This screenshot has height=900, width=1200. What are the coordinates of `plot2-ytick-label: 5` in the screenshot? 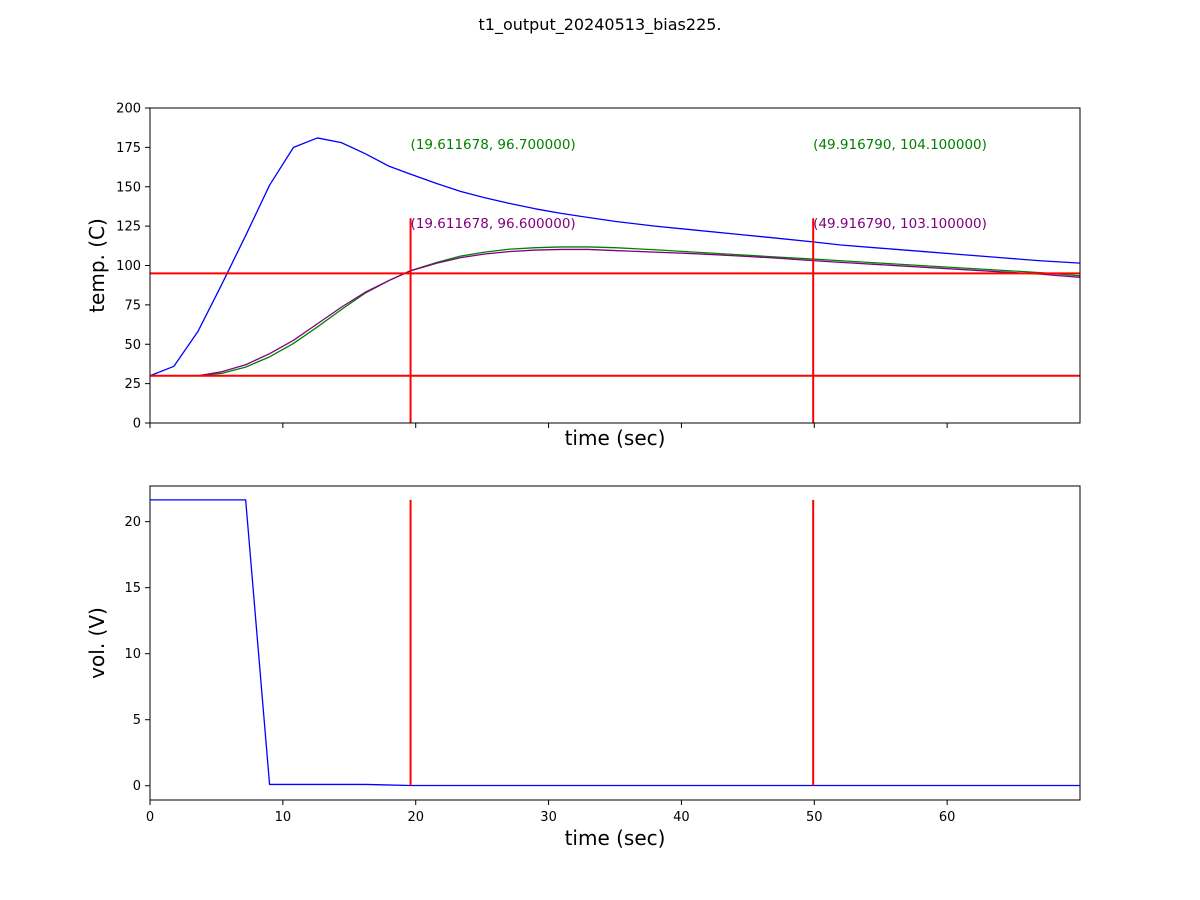 It's located at (137, 720).